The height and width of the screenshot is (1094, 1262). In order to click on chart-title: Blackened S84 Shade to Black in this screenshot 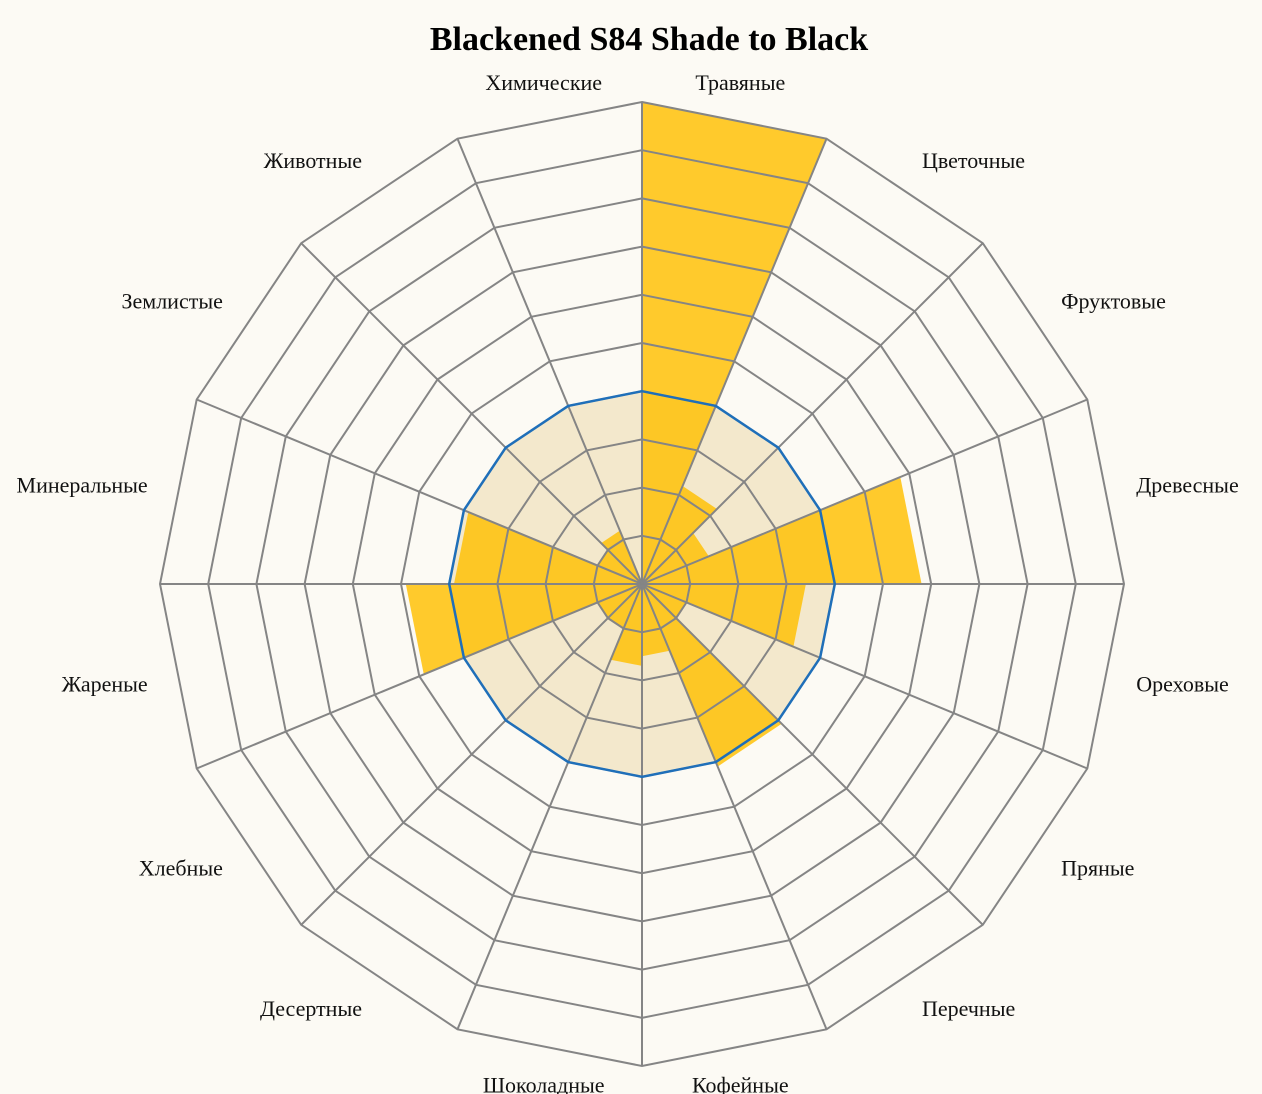, I will do `click(649, 39)`.